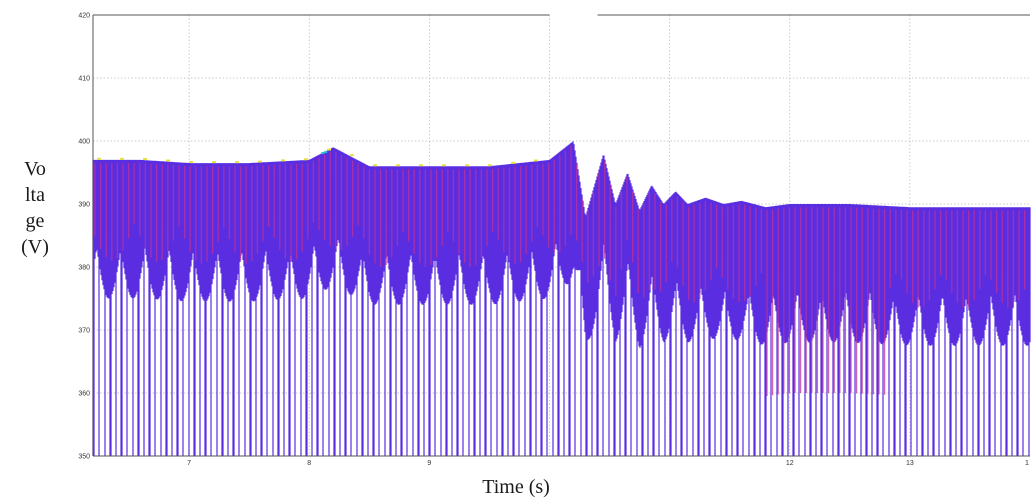  I want to click on y-tick-label: 390, so click(84, 205).